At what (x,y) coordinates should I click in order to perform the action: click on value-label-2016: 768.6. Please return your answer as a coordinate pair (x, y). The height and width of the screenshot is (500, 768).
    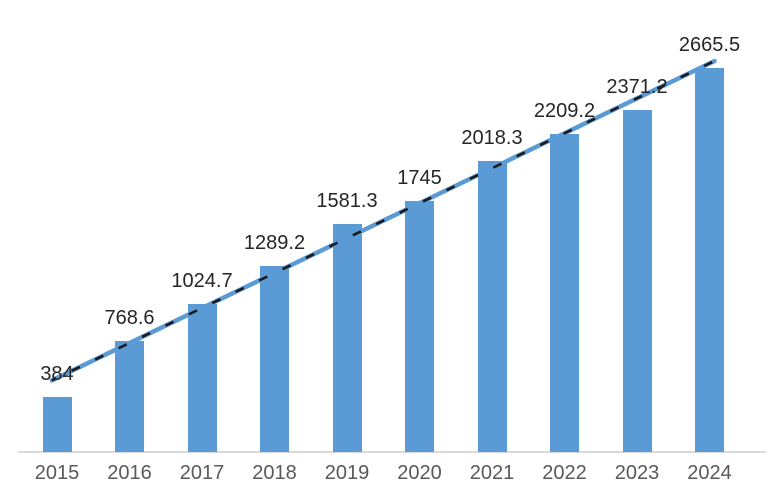
    Looking at the image, I should click on (129, 318).